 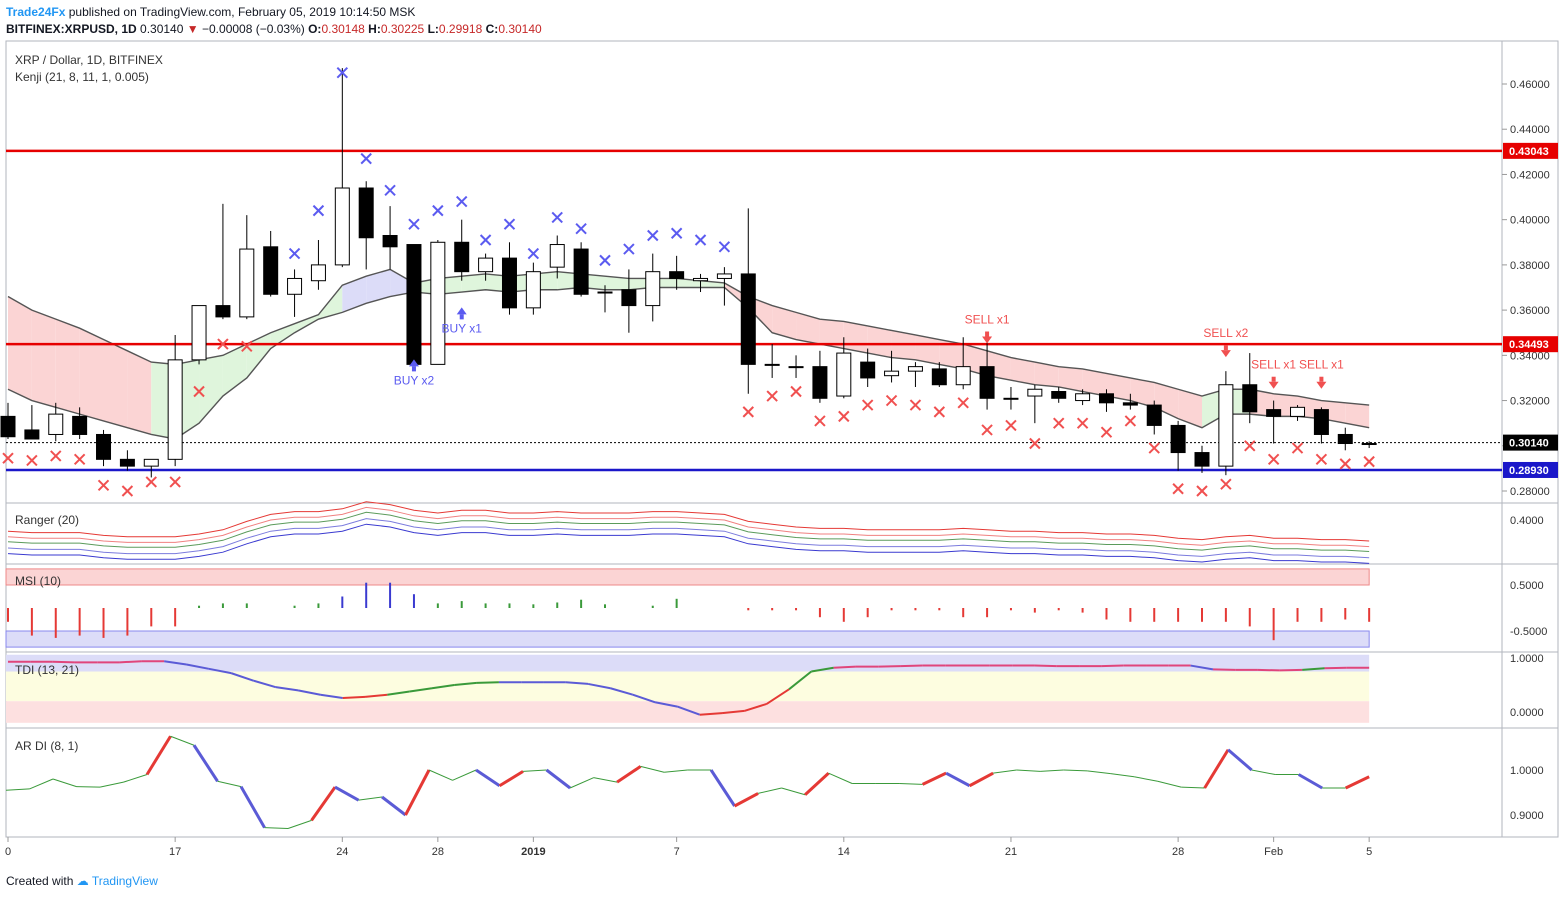 I want to click on x-tick-label: Feb, so click(x=1273, y=852).